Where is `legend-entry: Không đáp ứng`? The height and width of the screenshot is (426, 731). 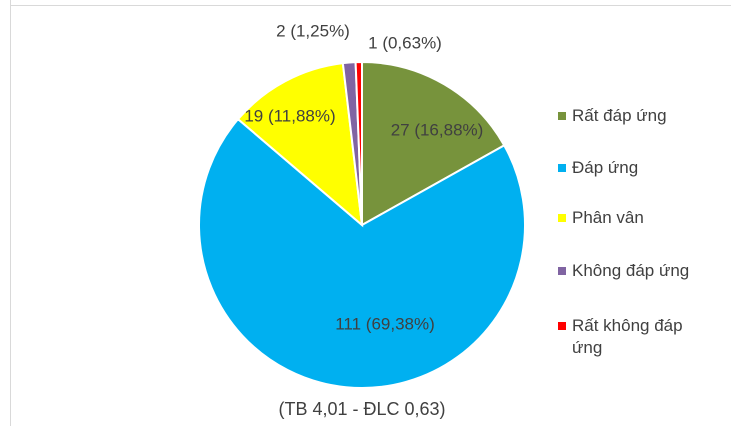
legend-entry: Không đáp ứng is located at coordinates (640, 271).